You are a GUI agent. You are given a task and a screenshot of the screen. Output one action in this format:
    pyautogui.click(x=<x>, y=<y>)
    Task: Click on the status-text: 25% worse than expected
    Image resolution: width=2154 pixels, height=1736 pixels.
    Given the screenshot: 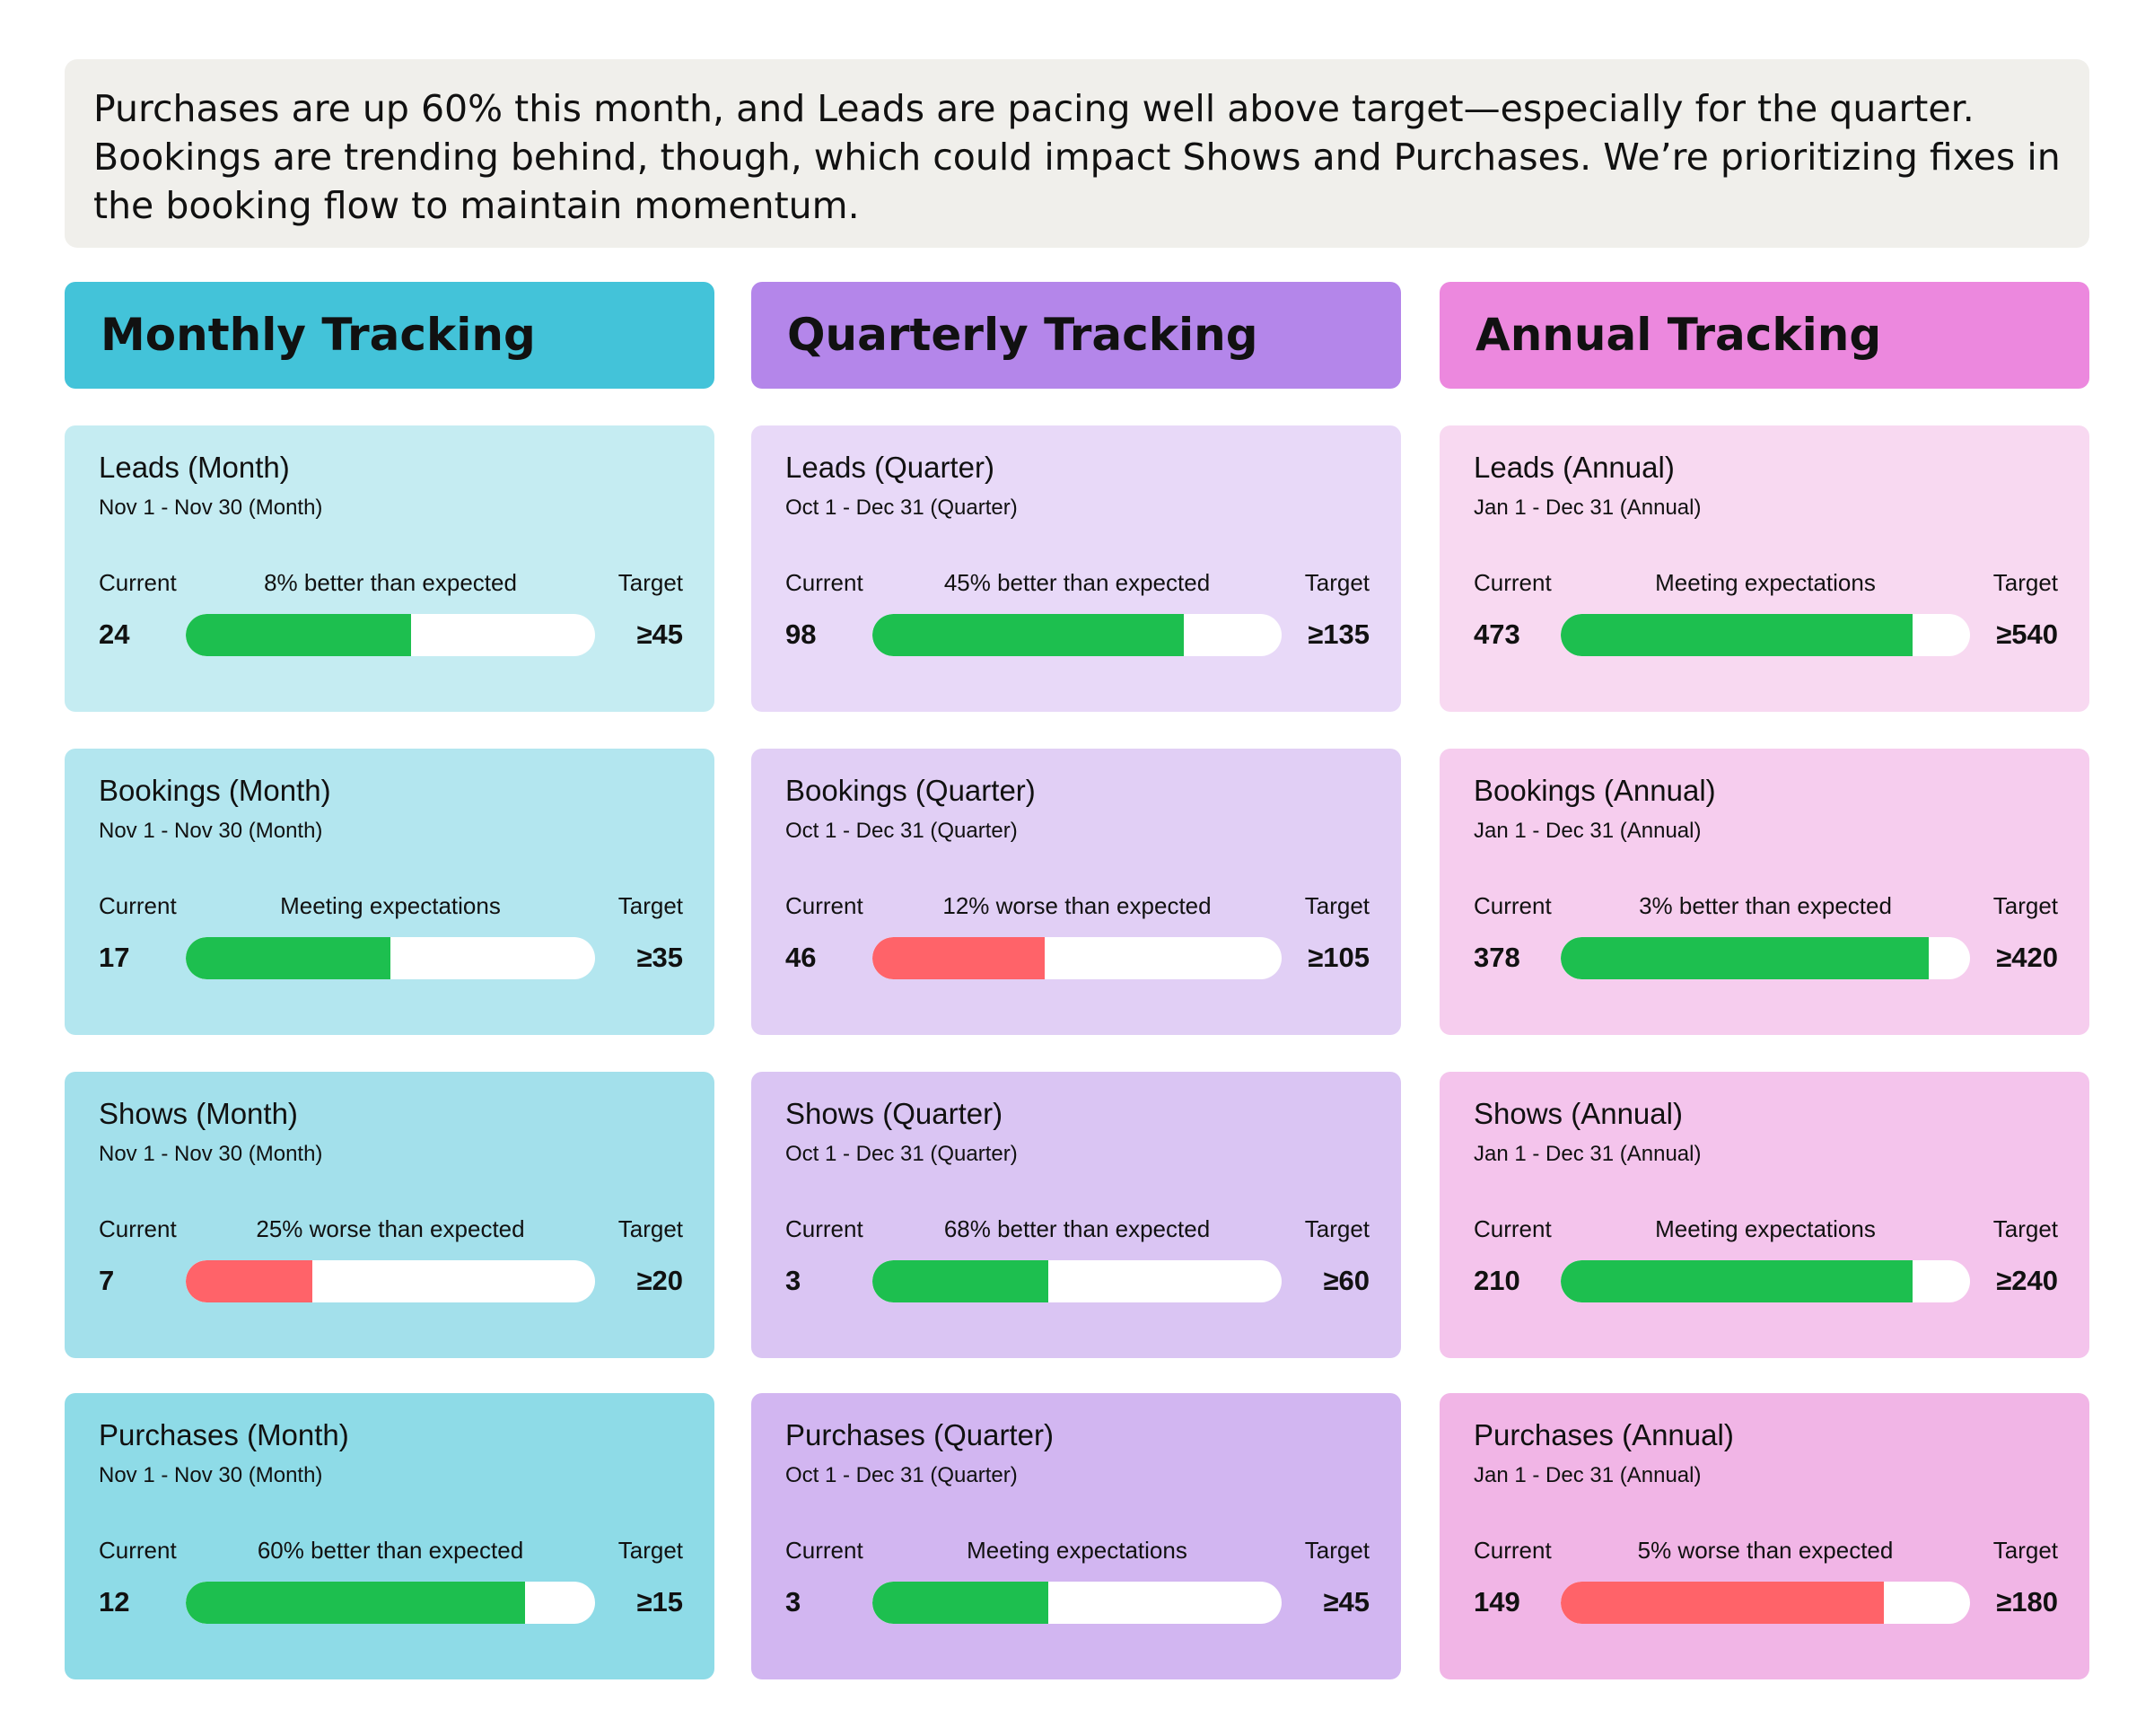 What is the action you would take?
    pyautogui.click(x=390, y=1228)
    